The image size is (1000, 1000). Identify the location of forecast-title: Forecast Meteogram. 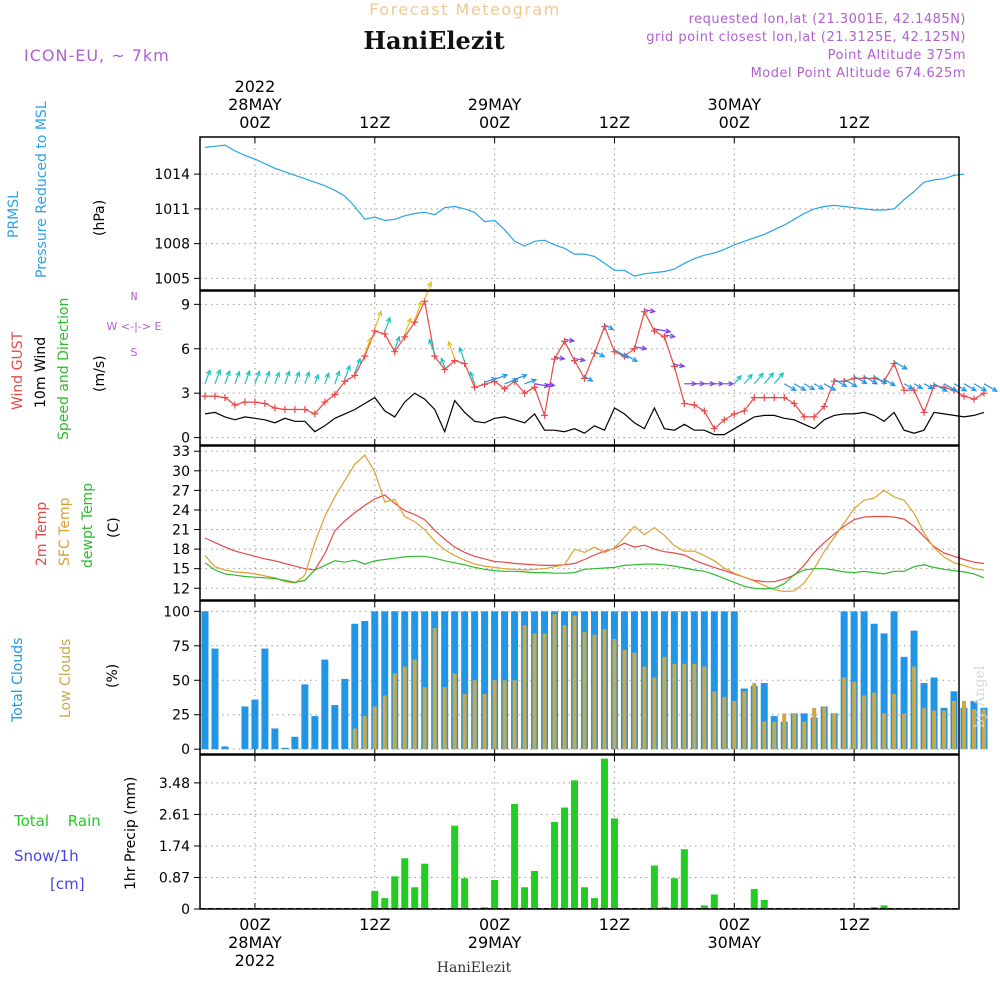
(464, 9).